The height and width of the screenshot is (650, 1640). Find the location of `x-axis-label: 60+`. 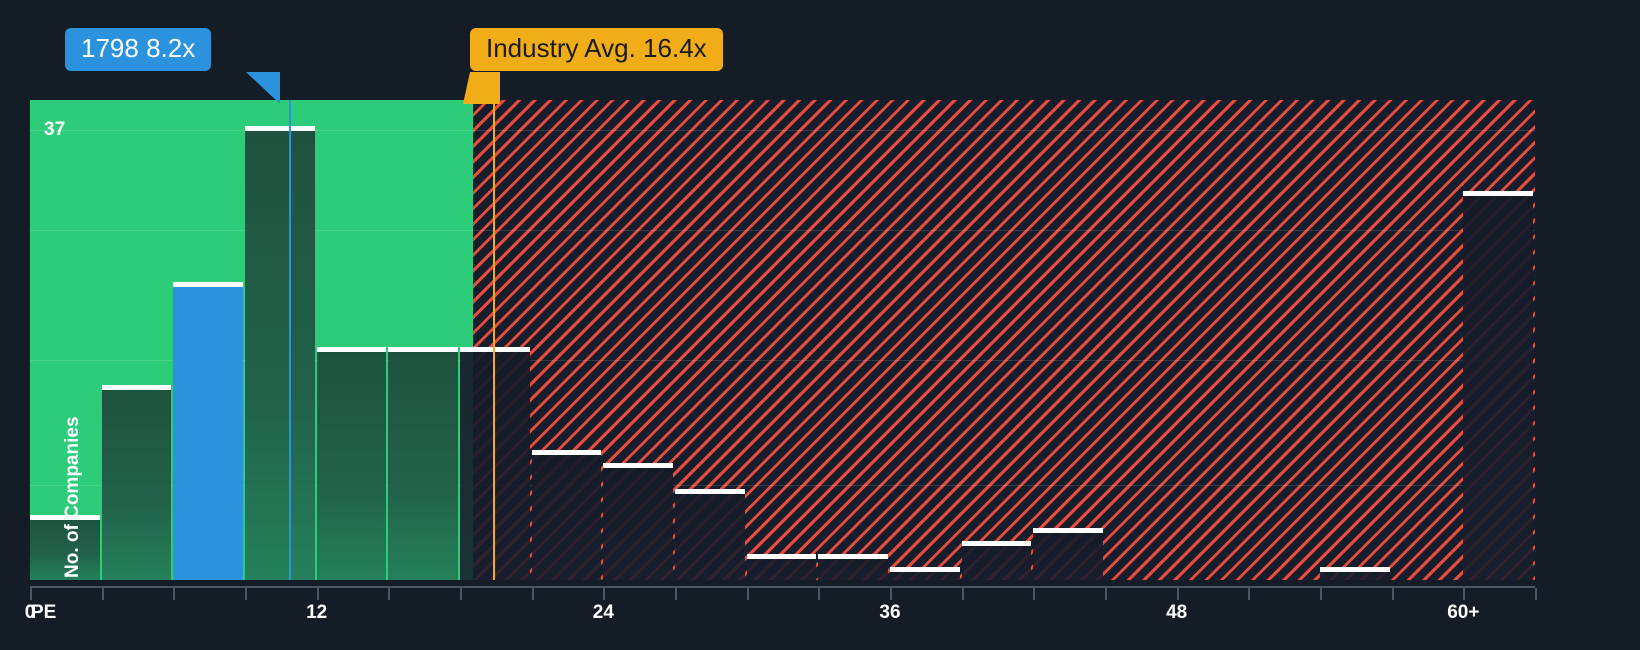

x-axis-label: 60+ is located at coordinates (1463, 612).